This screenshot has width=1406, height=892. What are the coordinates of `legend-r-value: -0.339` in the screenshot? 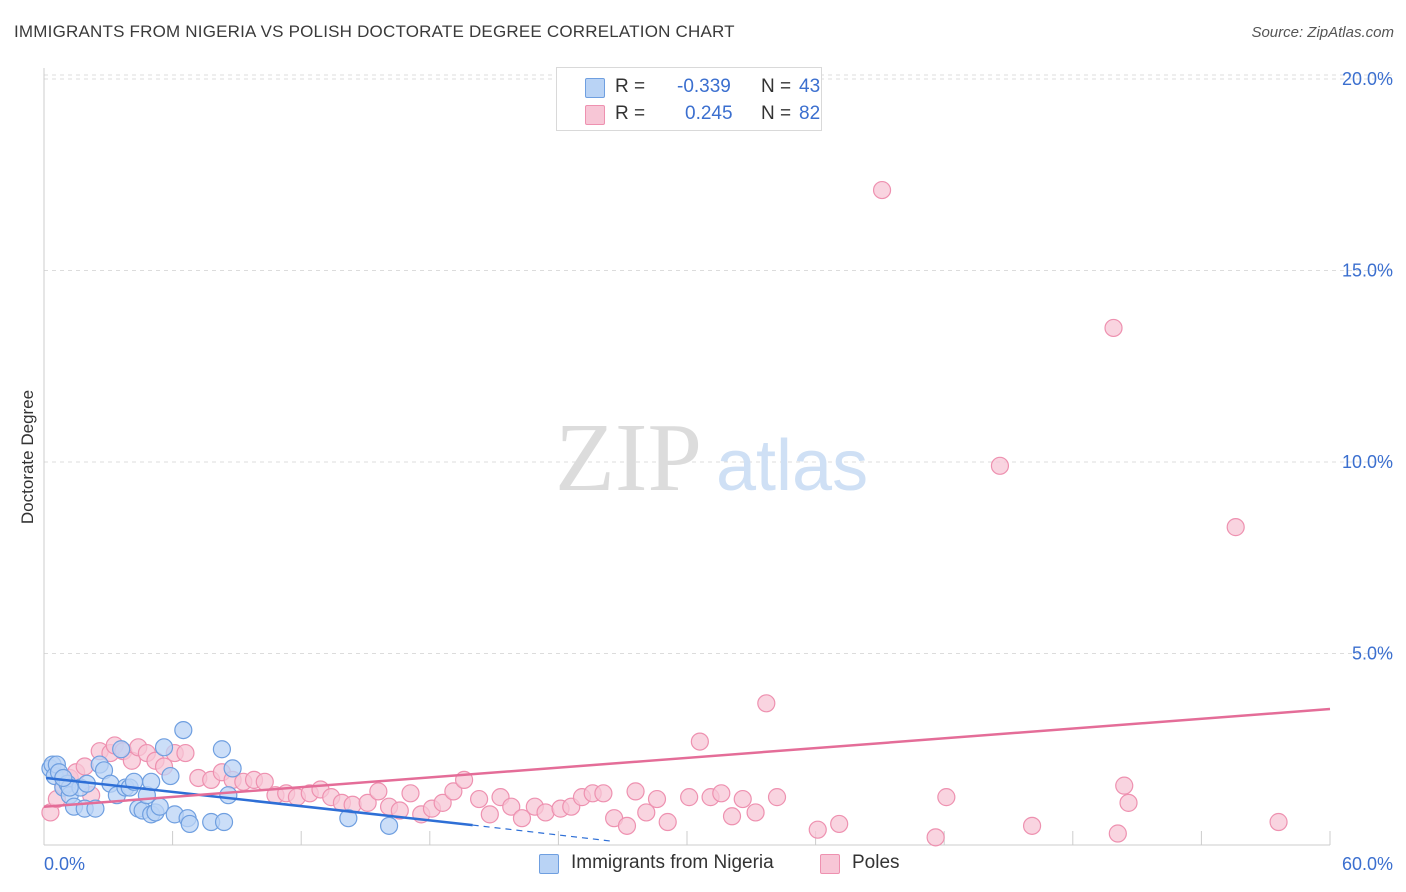 It's located at (704, 86).